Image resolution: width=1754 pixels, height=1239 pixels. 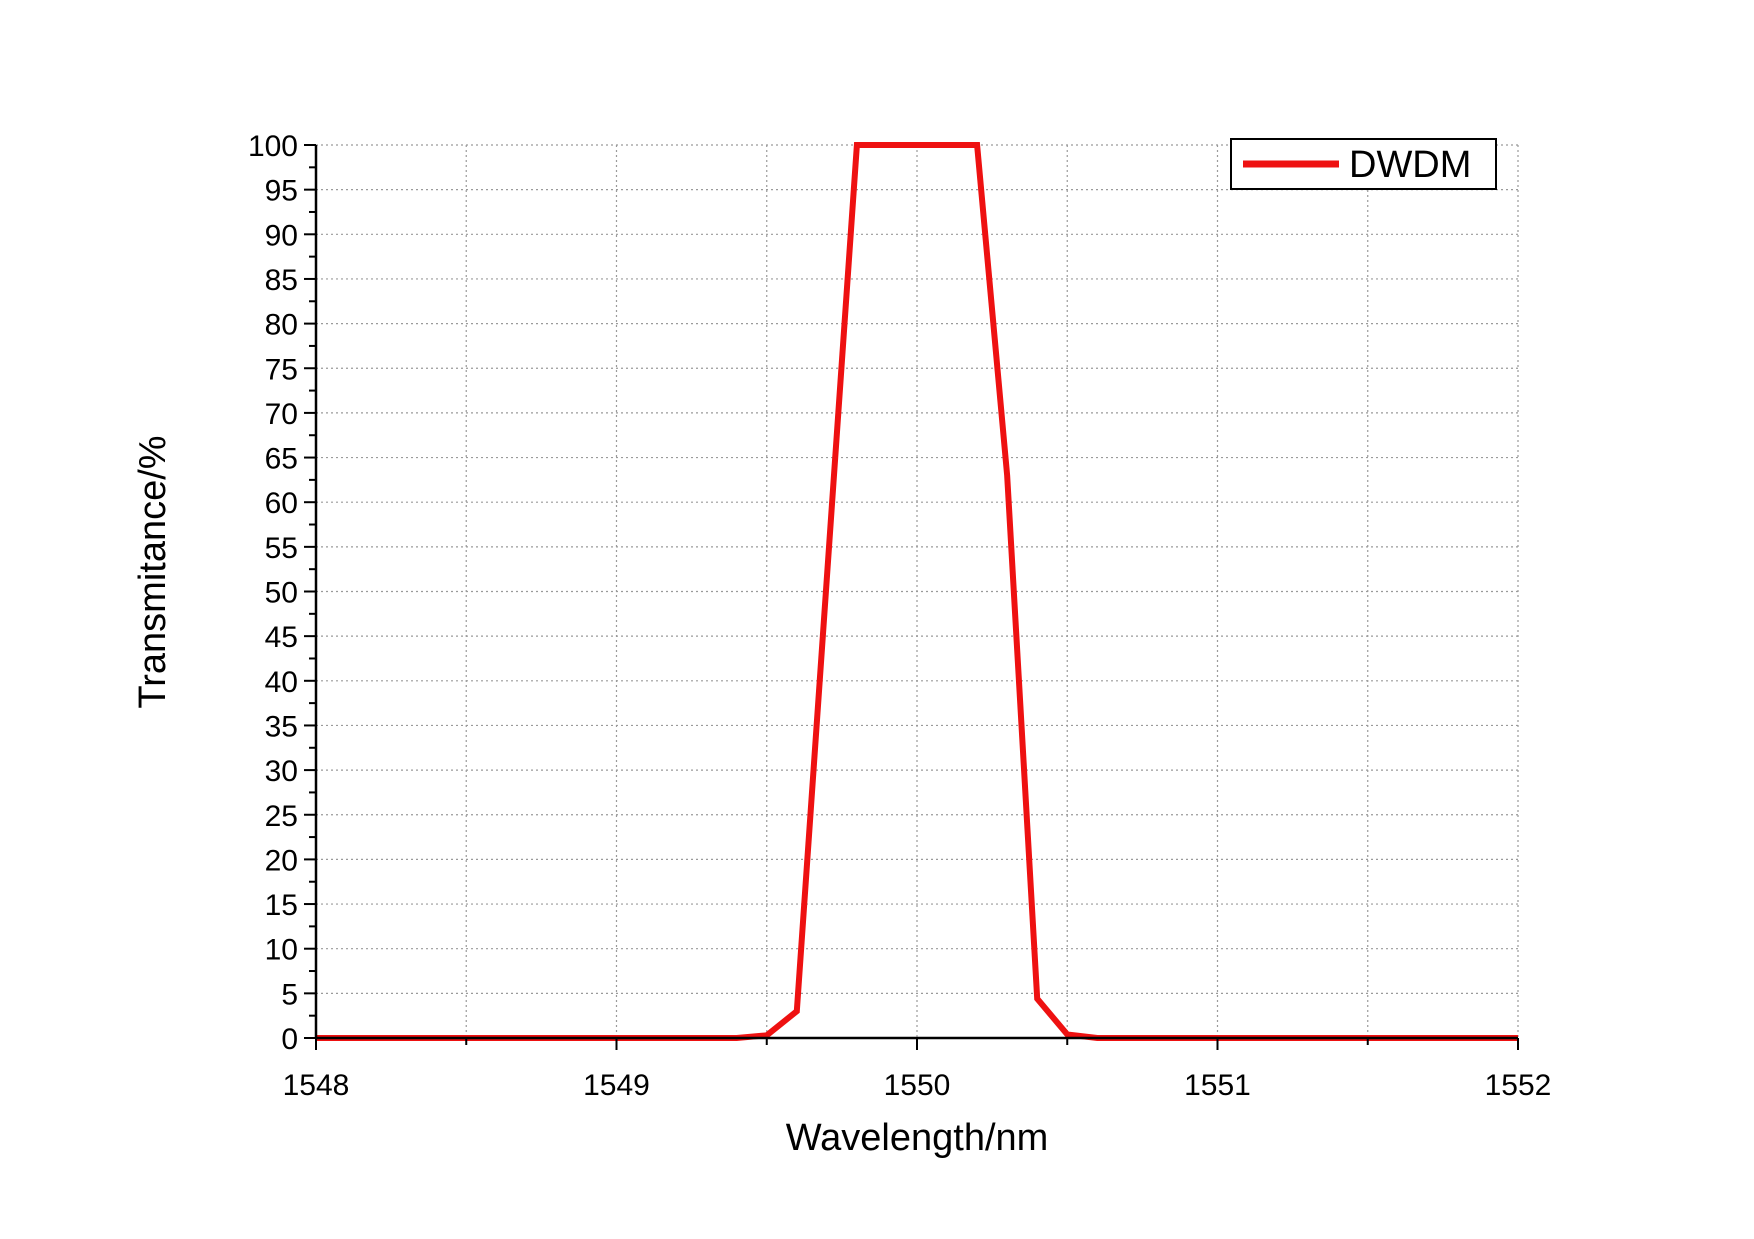 What do you see at coordinates (281, 682) in the screenshot?
I see `y-tick-label: 40` at bounding box center [281, 682].